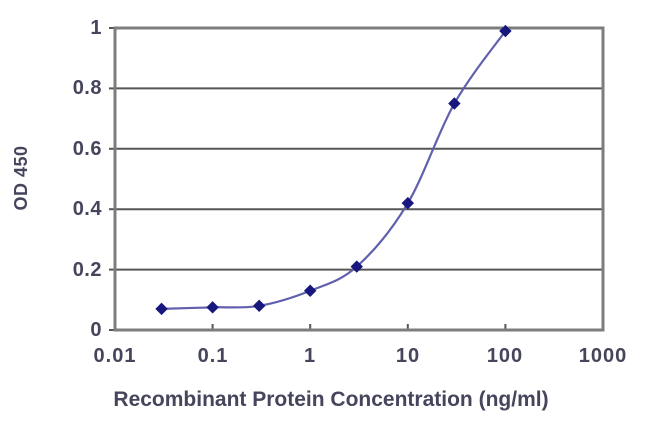 This screenshot has height=432, width=650. I want to click on x-tick-label-100: 100, so click(505, 356).